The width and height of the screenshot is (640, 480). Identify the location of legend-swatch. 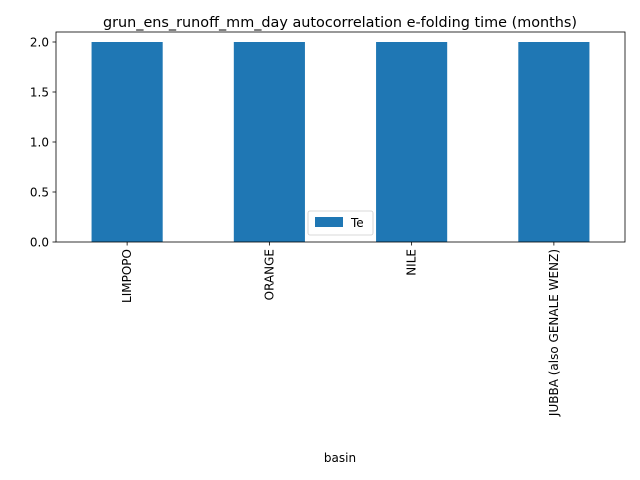
(329, 222).